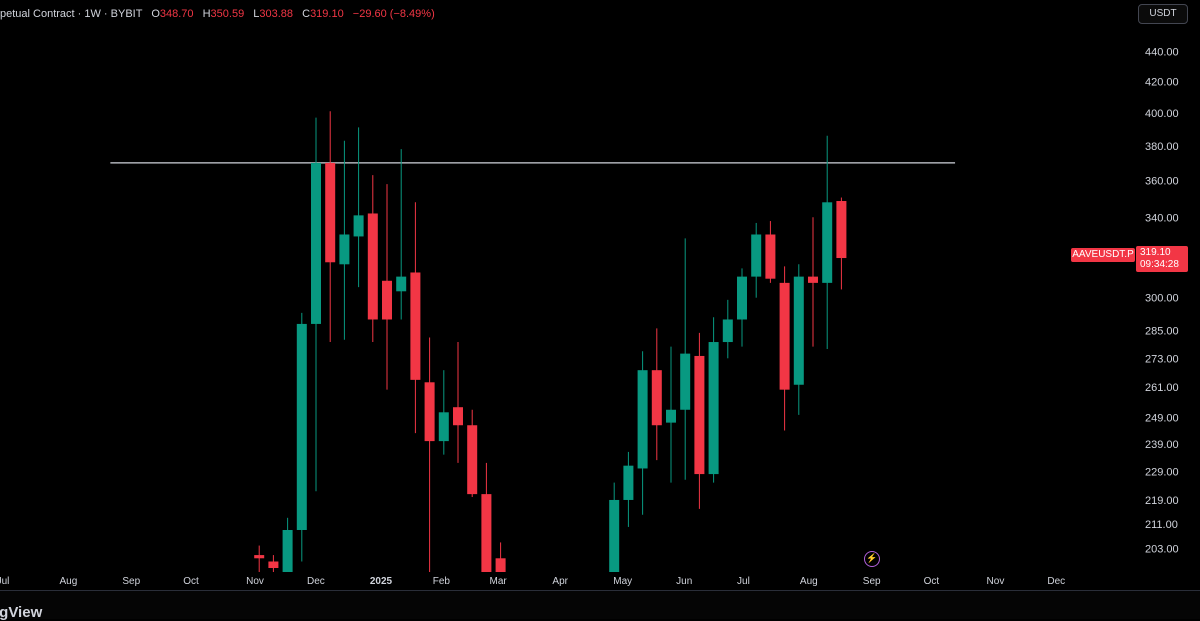 The height and width of the screenshot is (621, 1200). What do you see at coordinates (1162, 388) in the screenshot?
I see `price-tick-label: 261.00` at bounding box center [1162, 388].